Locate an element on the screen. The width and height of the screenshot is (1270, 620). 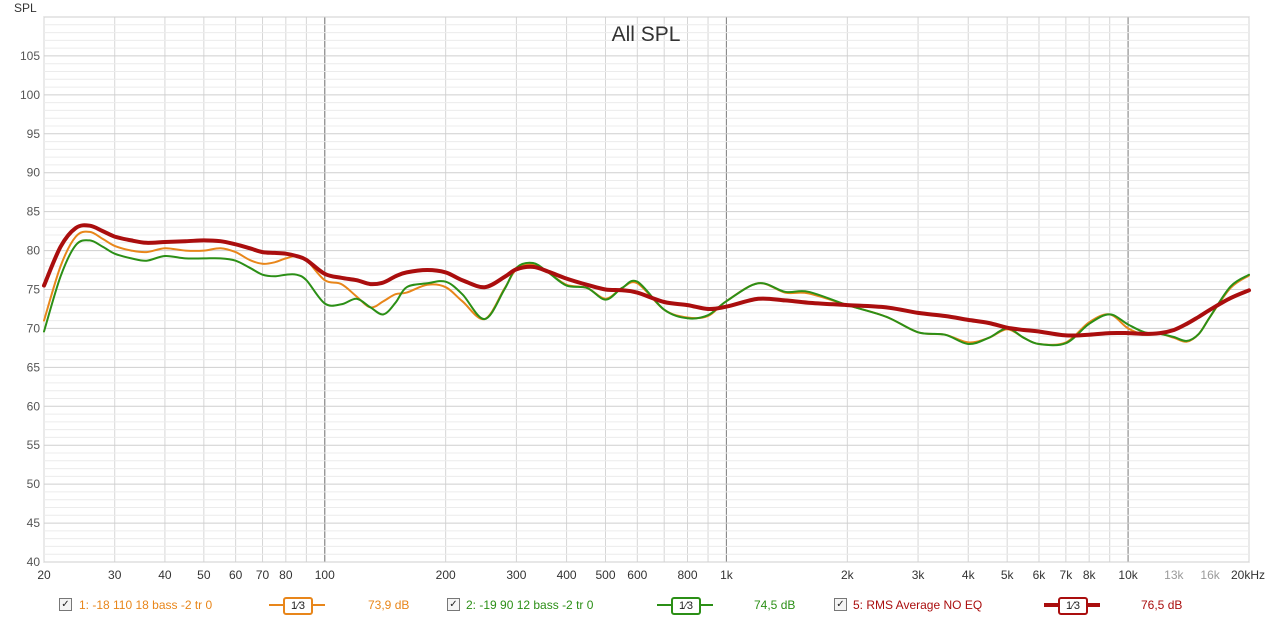
x-tick-label: 80 is located at coordinates (286, 575).